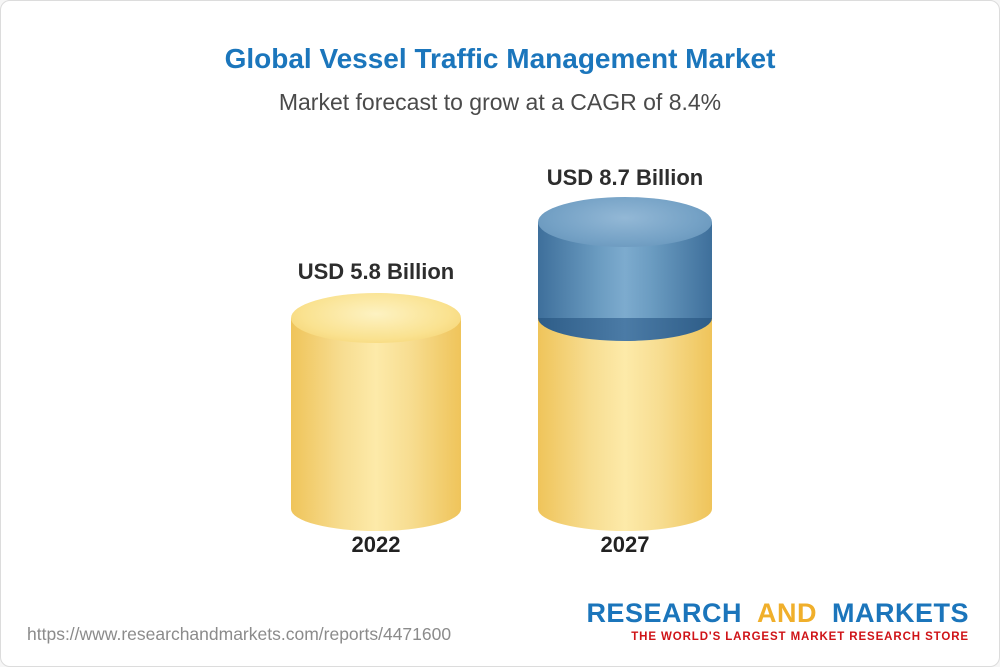 The height and width of the screenshot is (667, 1000). What do you see at coordinates (786, 613) in the screenshot?
I see `logo-word-and: AND` at bounding box center [786, 613].